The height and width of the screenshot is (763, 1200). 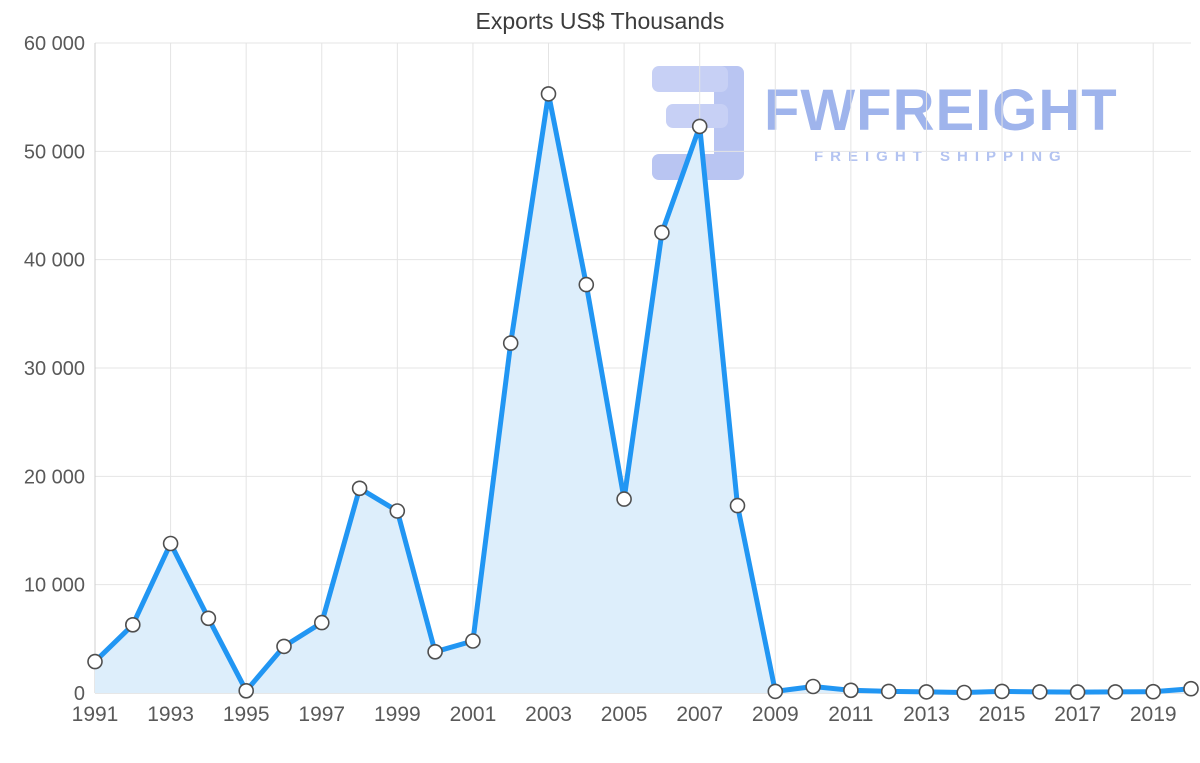 What do you see at coordinates (54, 152) in the screenshot?
I see `y-axis-label: 50 000` at bounding box center [54, 152].